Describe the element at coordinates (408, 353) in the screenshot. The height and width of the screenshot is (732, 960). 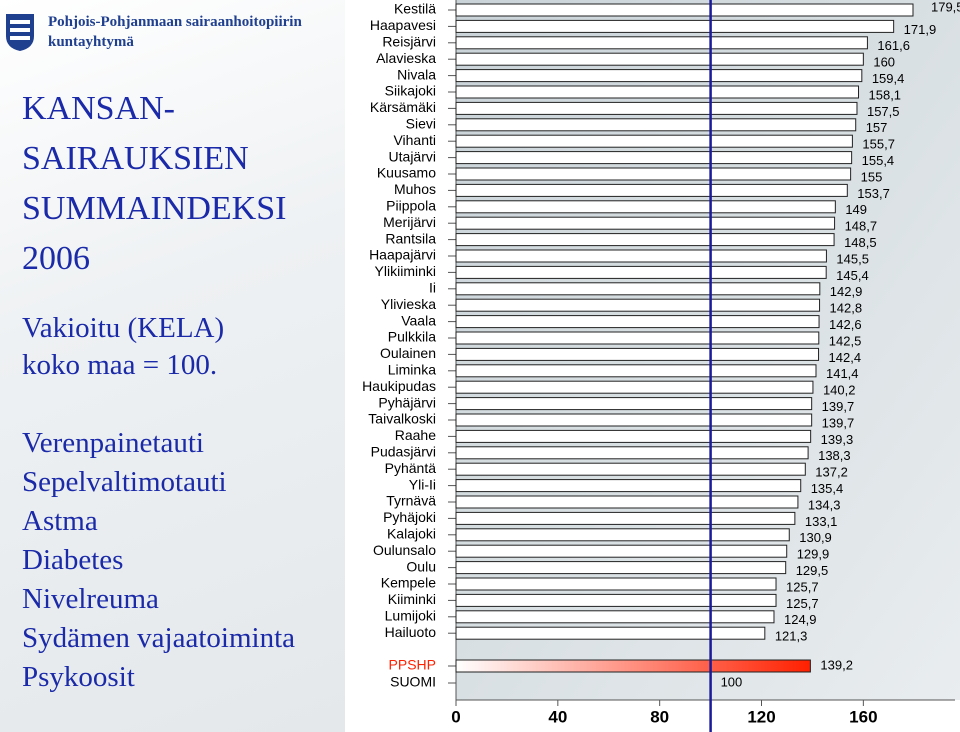
I see `category-label: Oulainen` at that location.